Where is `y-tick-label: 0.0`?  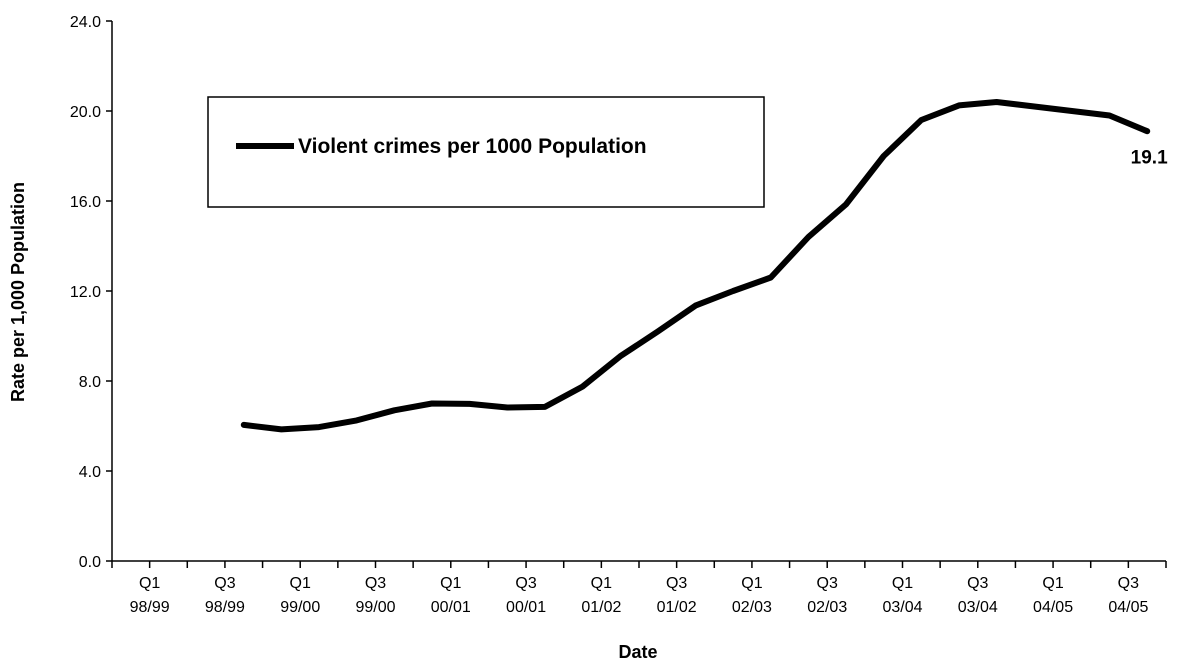 y-tick-label: 0.0 is located at coordinates (90, 562).